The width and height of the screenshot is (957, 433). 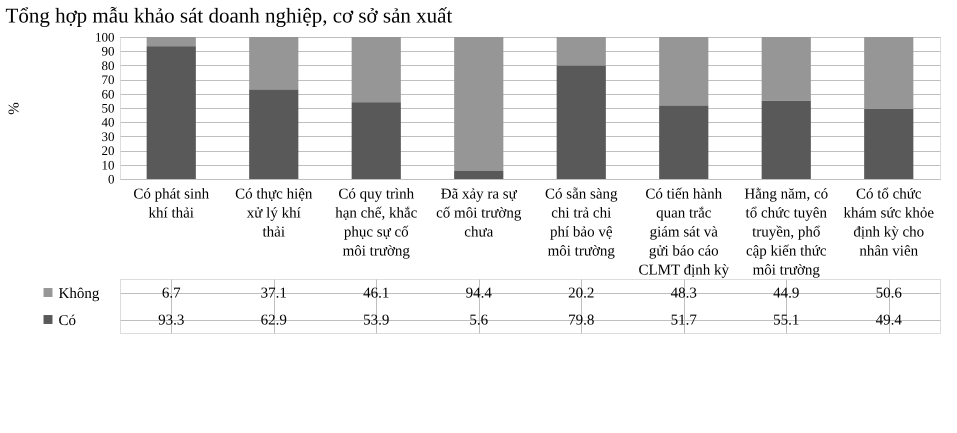 What do you see at coordinates (889, 320) in the screenshot?
I see `data-label: 49.4` at bounding box center [889, 320].